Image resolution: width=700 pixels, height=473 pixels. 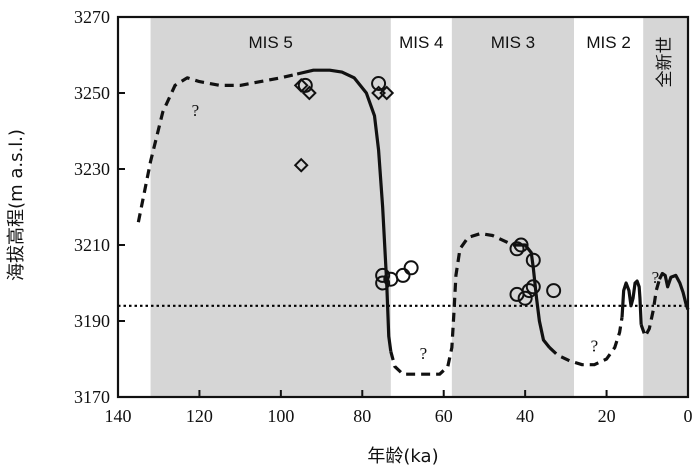 What do you see at coordinates (513, 42) in the screenshot?
I see `band-label: MIS 3` at bounding box center [513, 42].